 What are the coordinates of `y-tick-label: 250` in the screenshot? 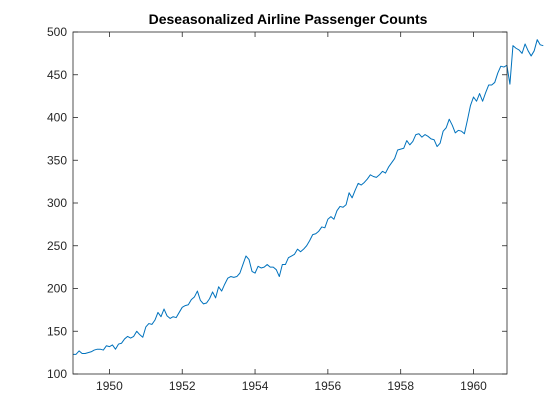 It's located at (57, 246).